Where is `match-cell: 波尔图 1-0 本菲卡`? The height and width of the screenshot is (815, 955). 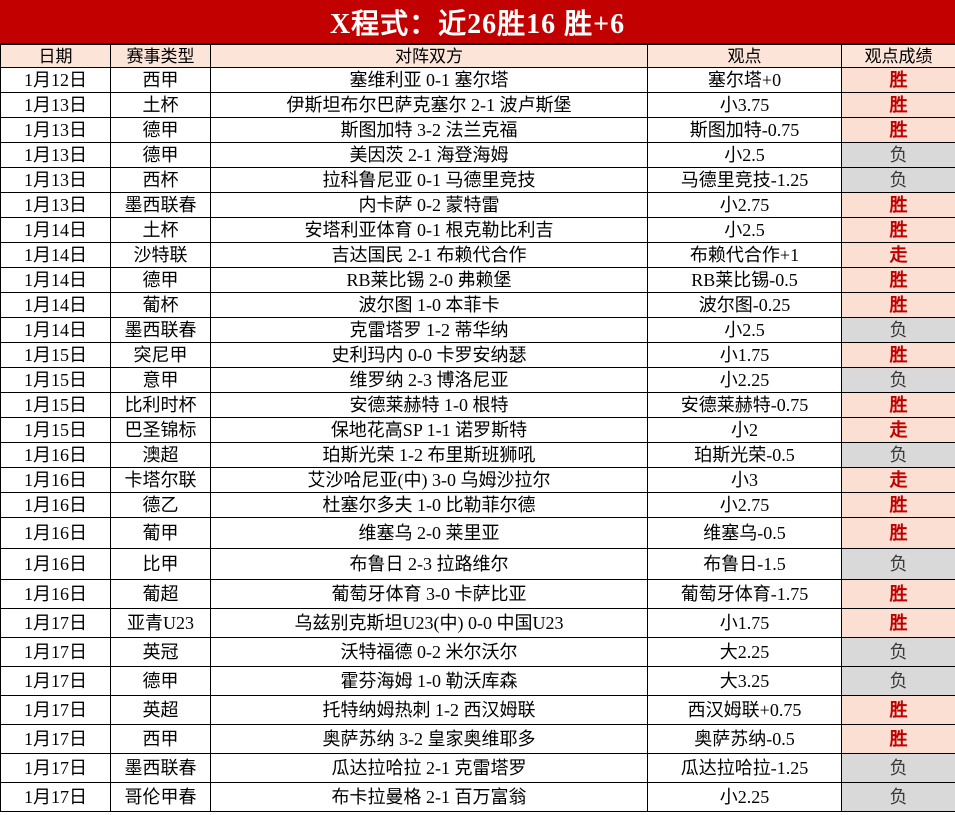
match-cell: 波尔图 1-0 本菲卡 is located at coordinates (429, 305).